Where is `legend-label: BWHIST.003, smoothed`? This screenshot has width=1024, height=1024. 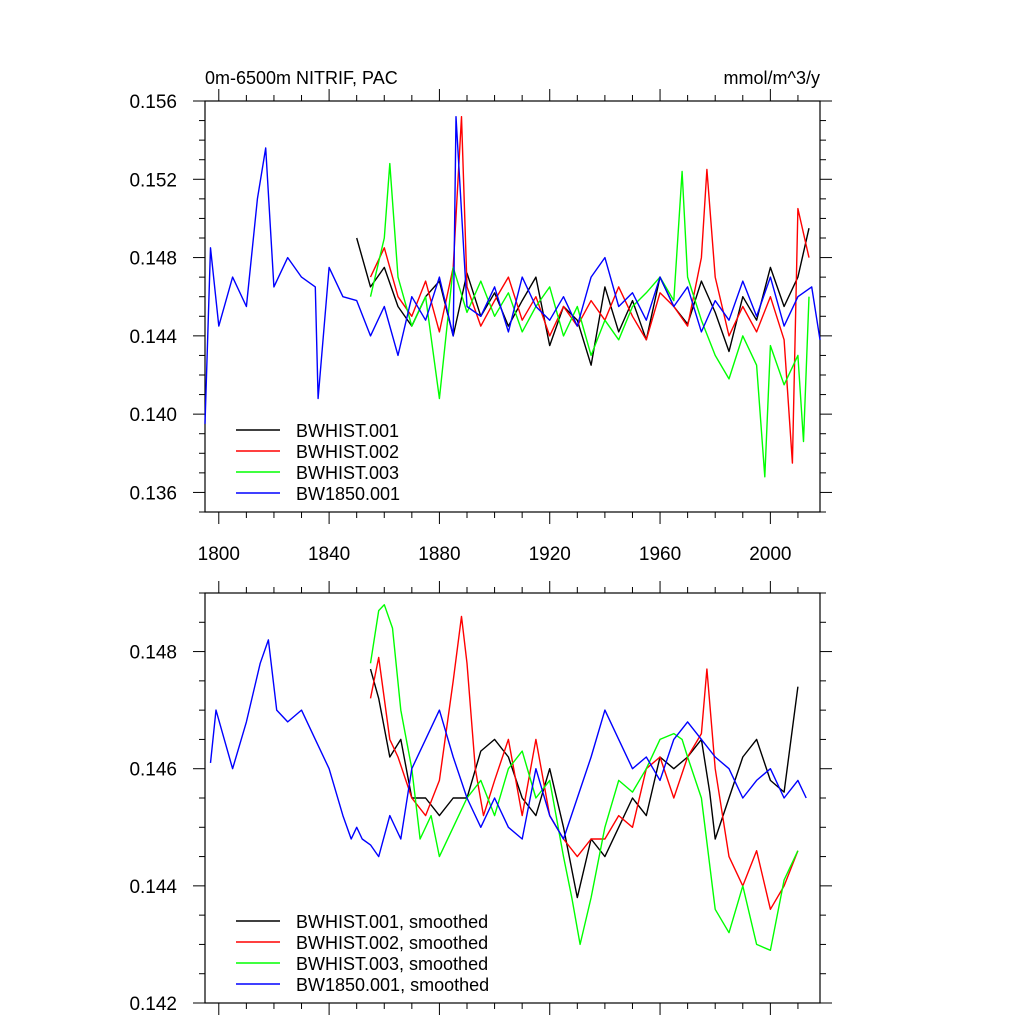
legend-label: BWHIST.003, smoothed is located at coordinates (392, 964).